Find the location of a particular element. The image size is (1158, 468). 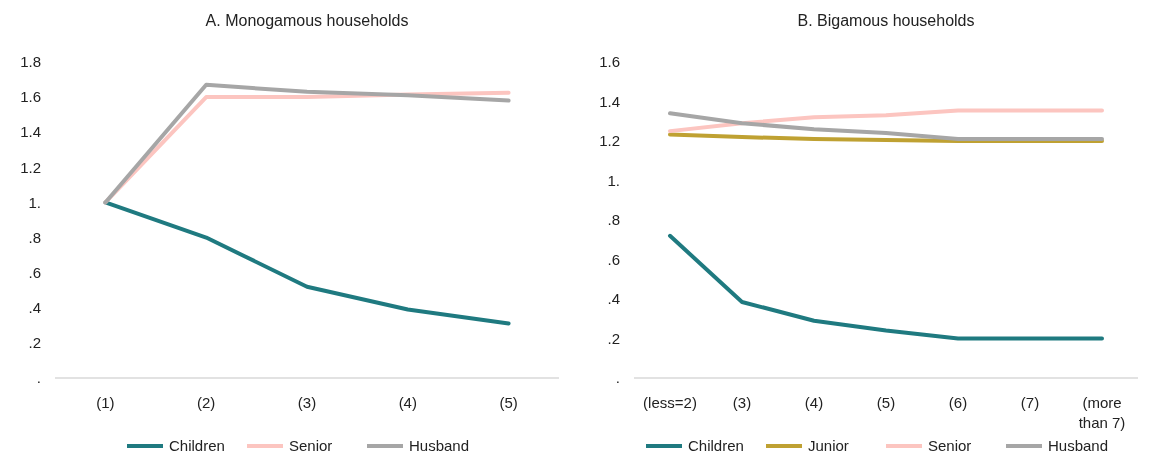

x-tick-label: (1) is located at coordinates (105, 402).